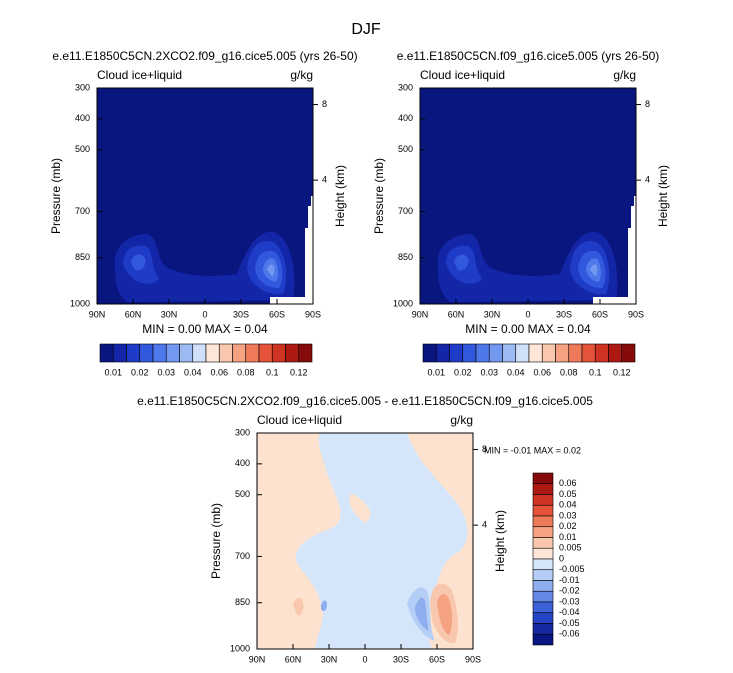 The width and height of the screenshot is (733, 673). What do you see at coordinates (569, 601) in the screenshot?
I see `colorbar-label: -0.03` at bounding box center [569, 601].